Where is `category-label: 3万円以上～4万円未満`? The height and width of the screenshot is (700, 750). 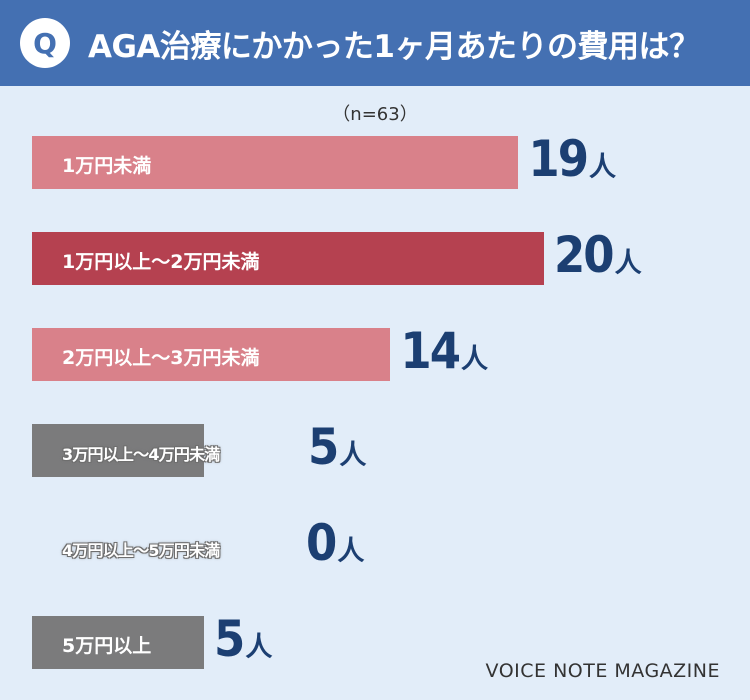
category-label: 3万円以上～4万円未満 is located at coordinates (141, 454).